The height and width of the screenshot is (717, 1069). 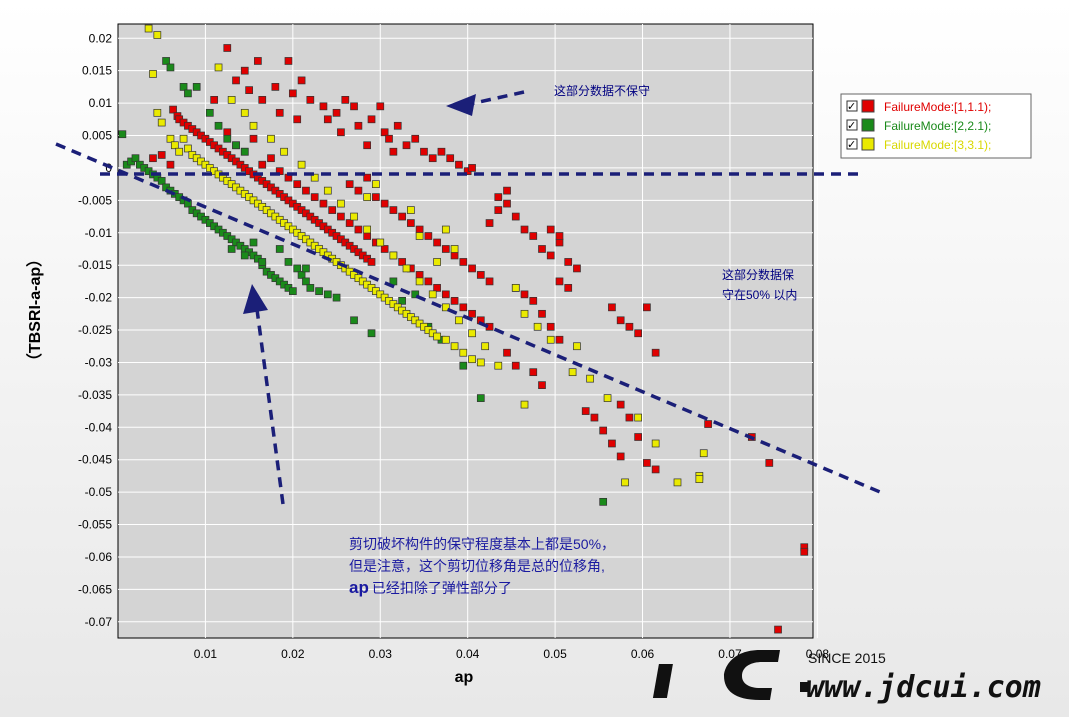 I want to click on legend-item-1: ✓ FailureMode:[1,1.1);, so click(x=918, y=106).